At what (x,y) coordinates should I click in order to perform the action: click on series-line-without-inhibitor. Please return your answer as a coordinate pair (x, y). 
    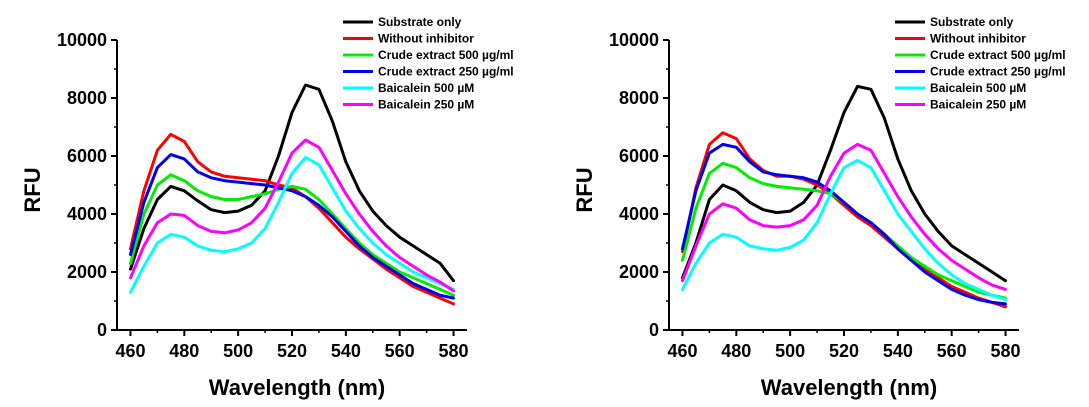
    Looking at the image, I should click on (844, 220).